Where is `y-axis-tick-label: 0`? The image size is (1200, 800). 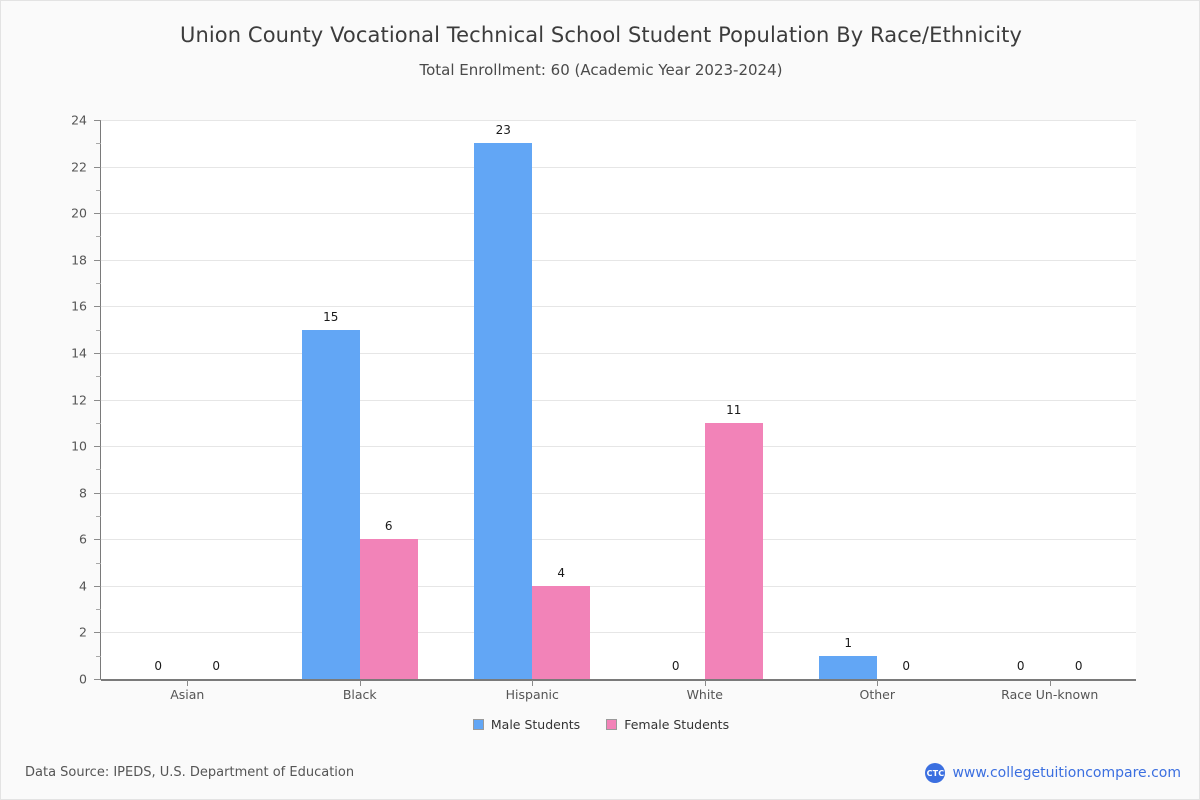 y-axis-tick-label: 0 is located at coordinates (83, 679).